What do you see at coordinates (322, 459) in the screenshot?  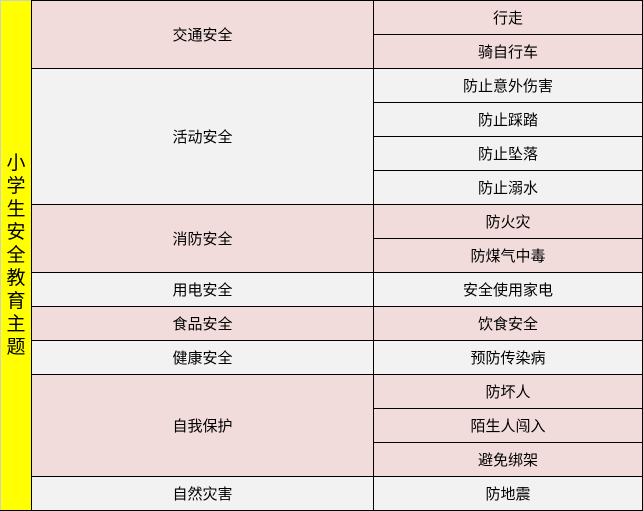 I see `table-row: 避免绑架` at bounding box center [322, 459].